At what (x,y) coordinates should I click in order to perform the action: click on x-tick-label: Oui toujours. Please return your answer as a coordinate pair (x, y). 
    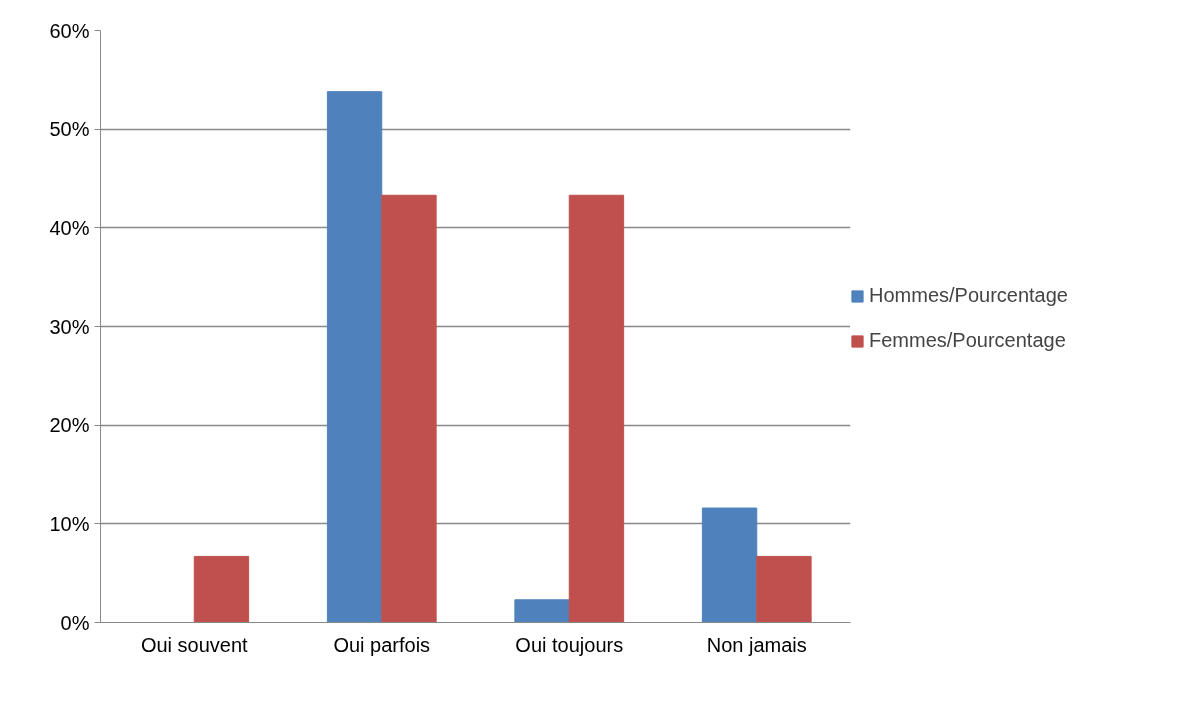
    Looking at the image, I should click on (569, 644).